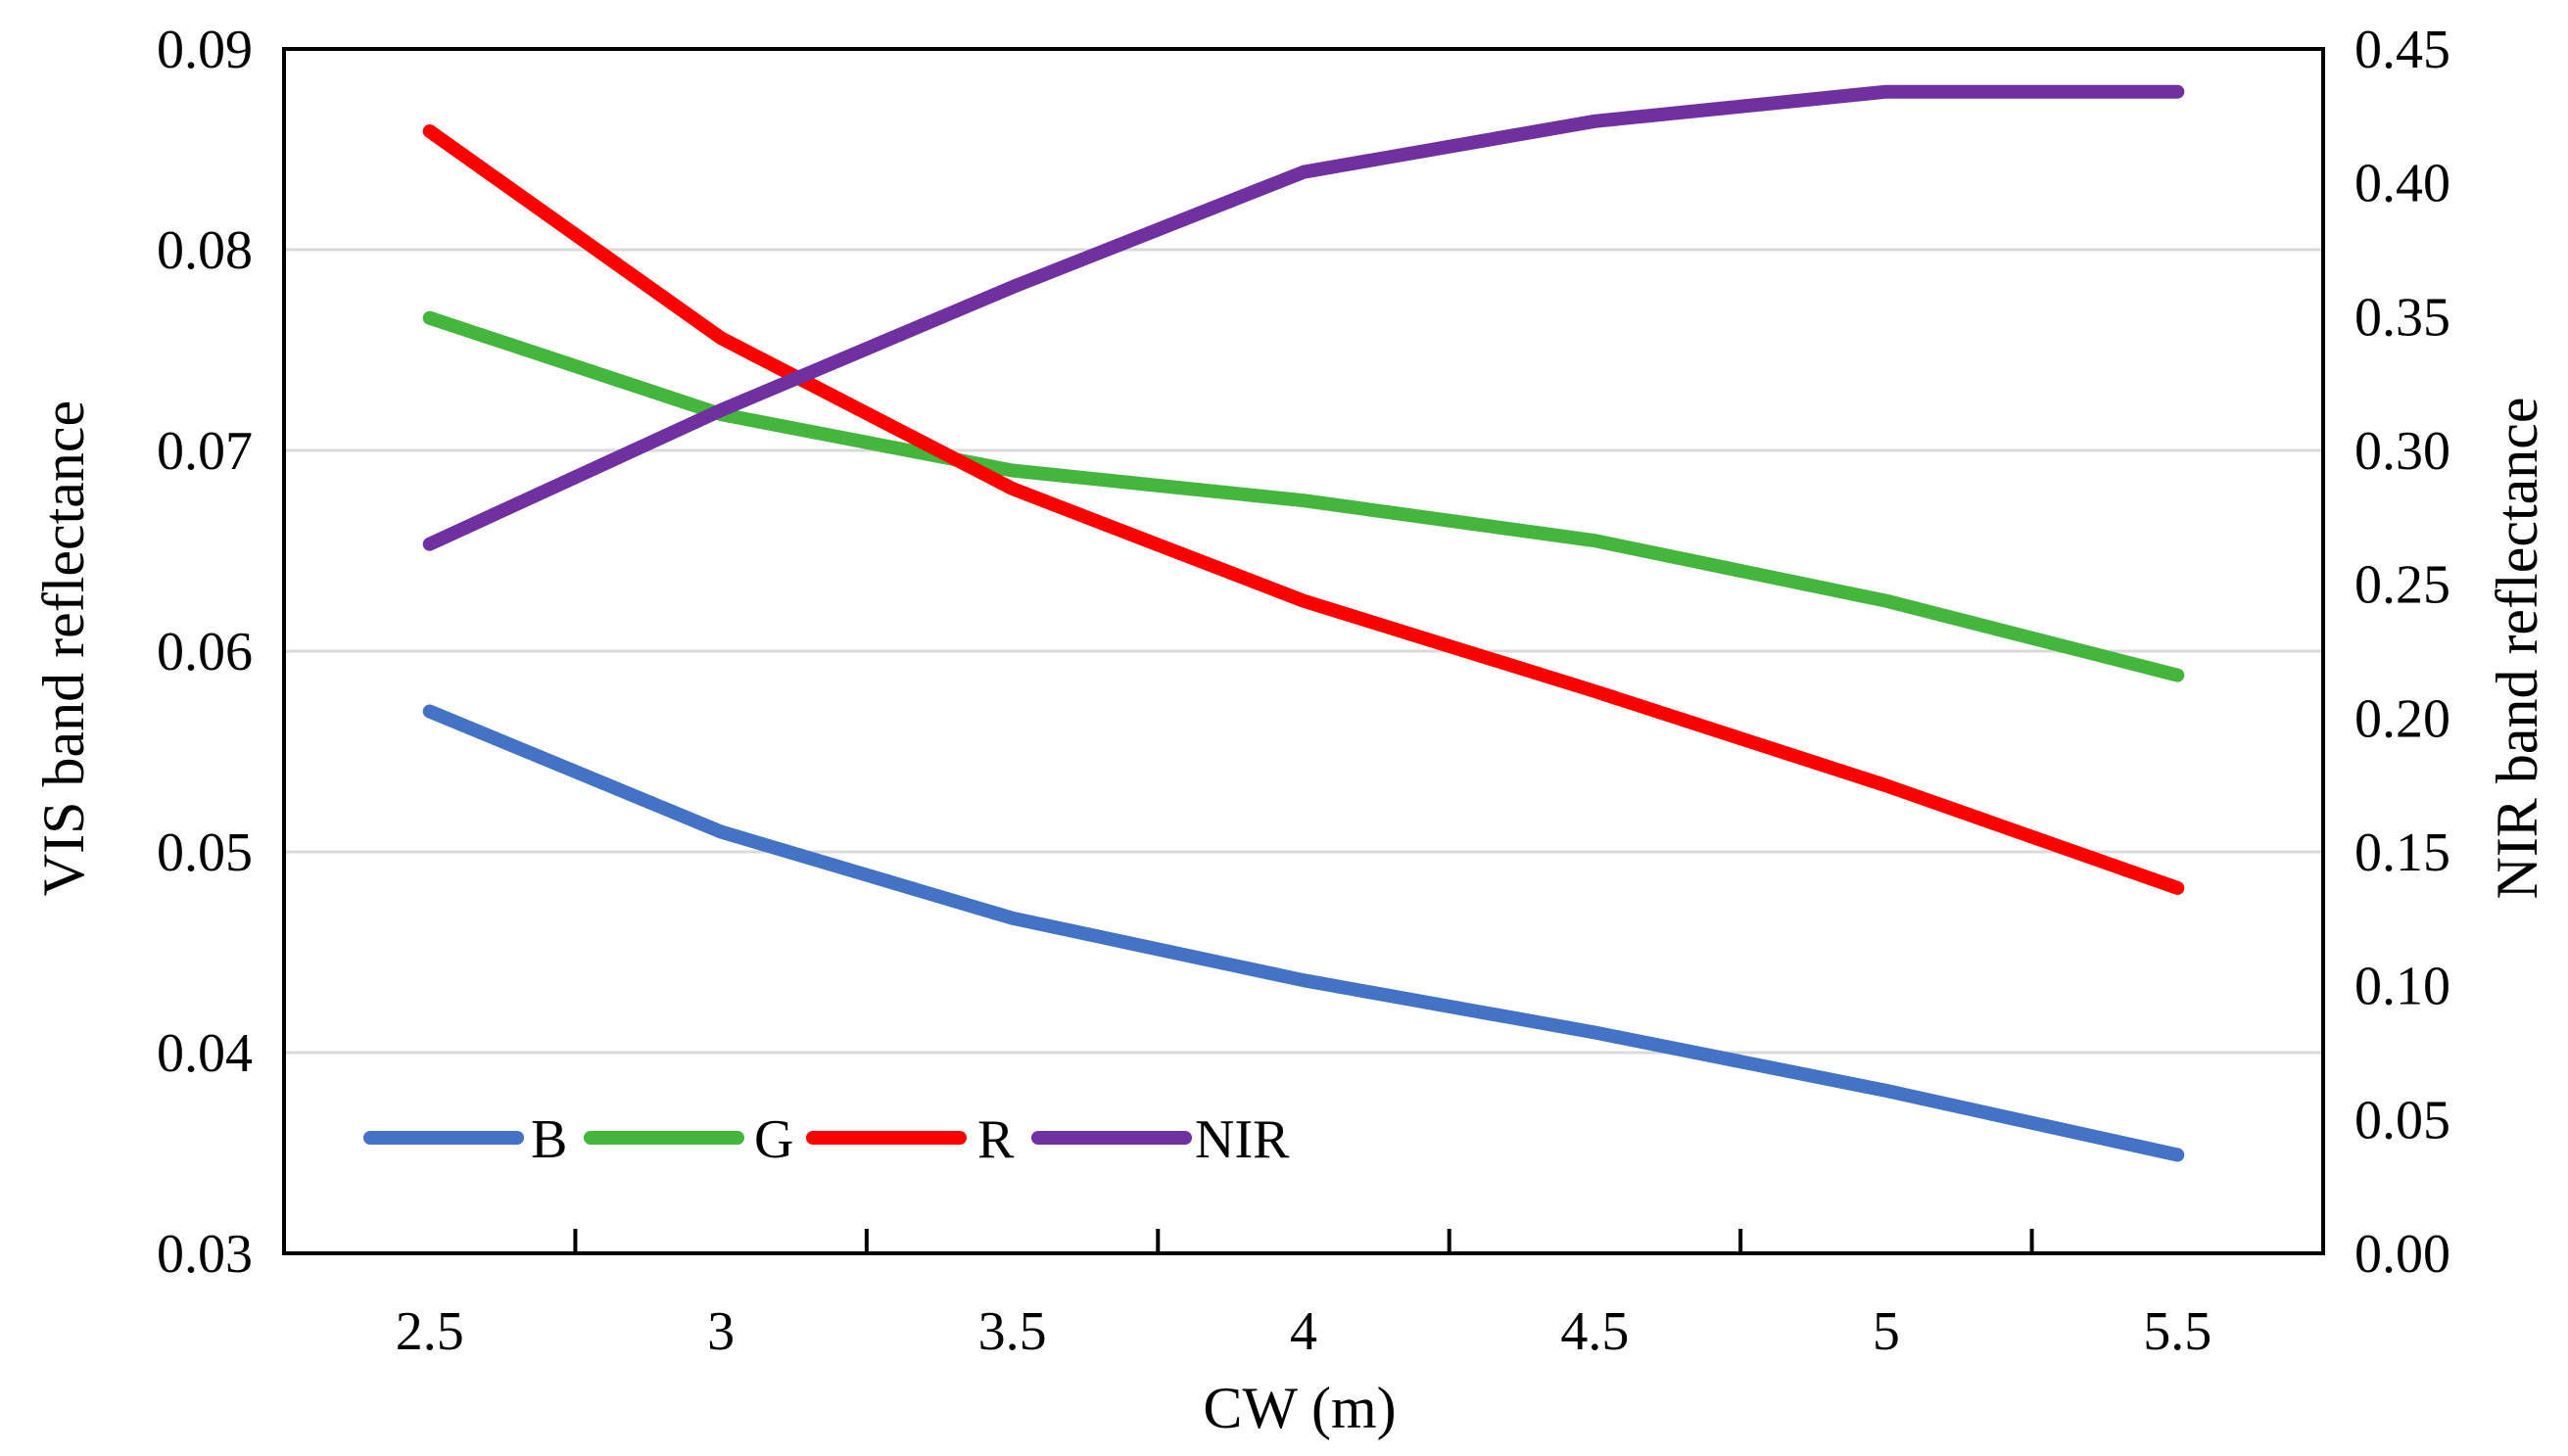  What do you see at coordinates (2402, 317) in the screenshot?
I see `y-right-tick-label: 0.35` at bounding box center [2402, 317].